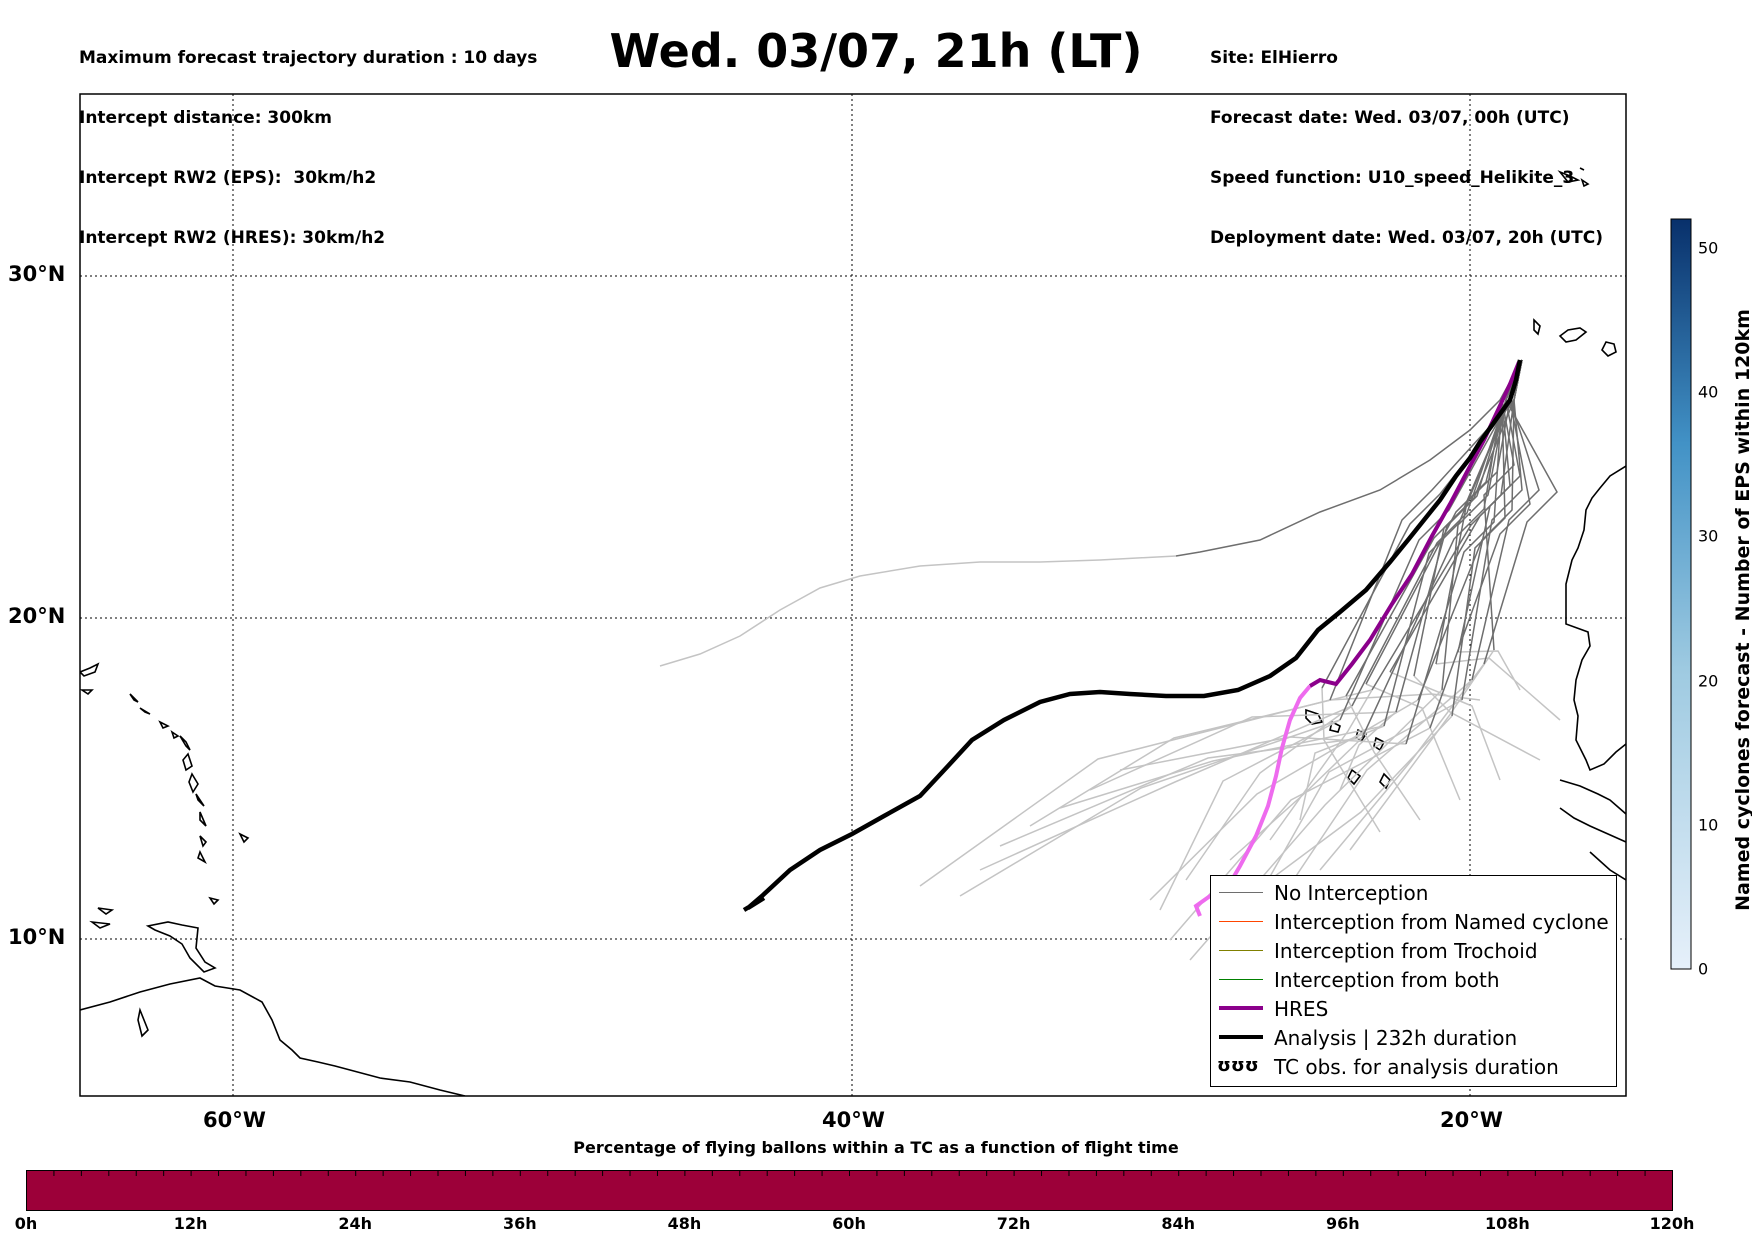  What do you see at coordinates (849, 1190) in the screenshot?
I see `time-colorbar` at bounding box center [849, 1190].